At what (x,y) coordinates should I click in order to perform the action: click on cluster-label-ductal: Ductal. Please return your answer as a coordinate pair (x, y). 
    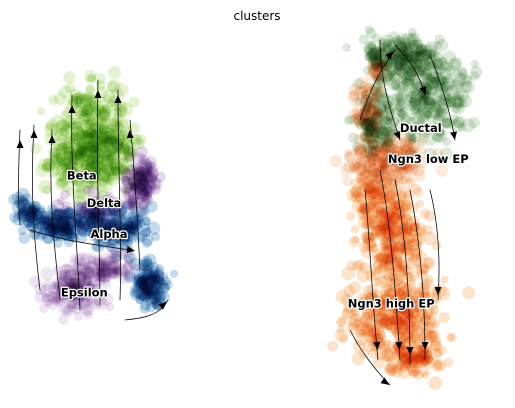
    Looking at the image, I should click on (421, 128).